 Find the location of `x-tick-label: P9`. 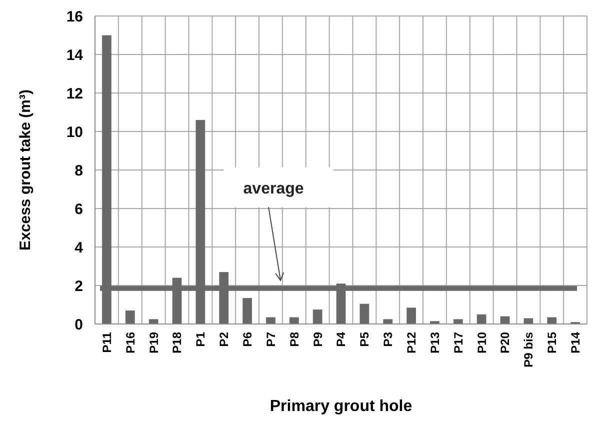

x-tick-label: P9 is located at coordinates (317, 339).